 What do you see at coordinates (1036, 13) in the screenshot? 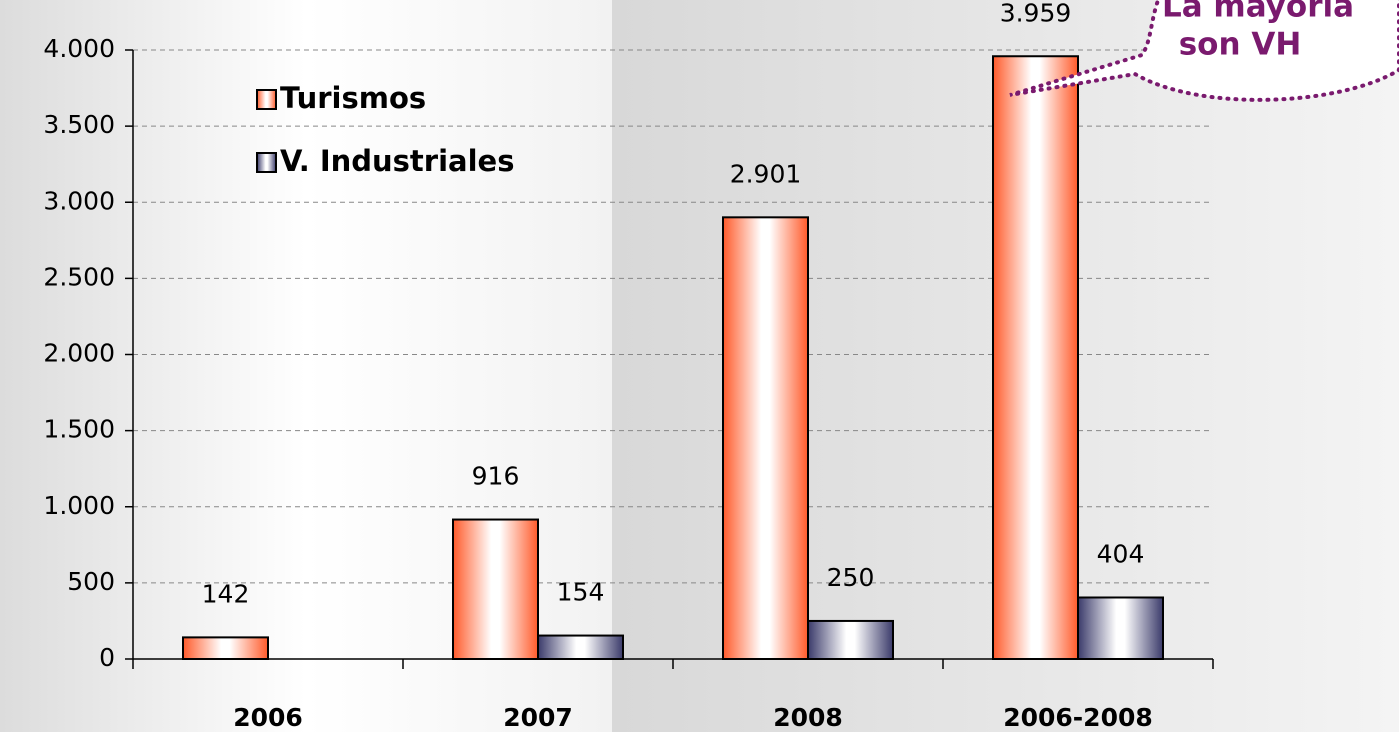
I see `data-label: 3.959` at bounding box center [1036, 13].